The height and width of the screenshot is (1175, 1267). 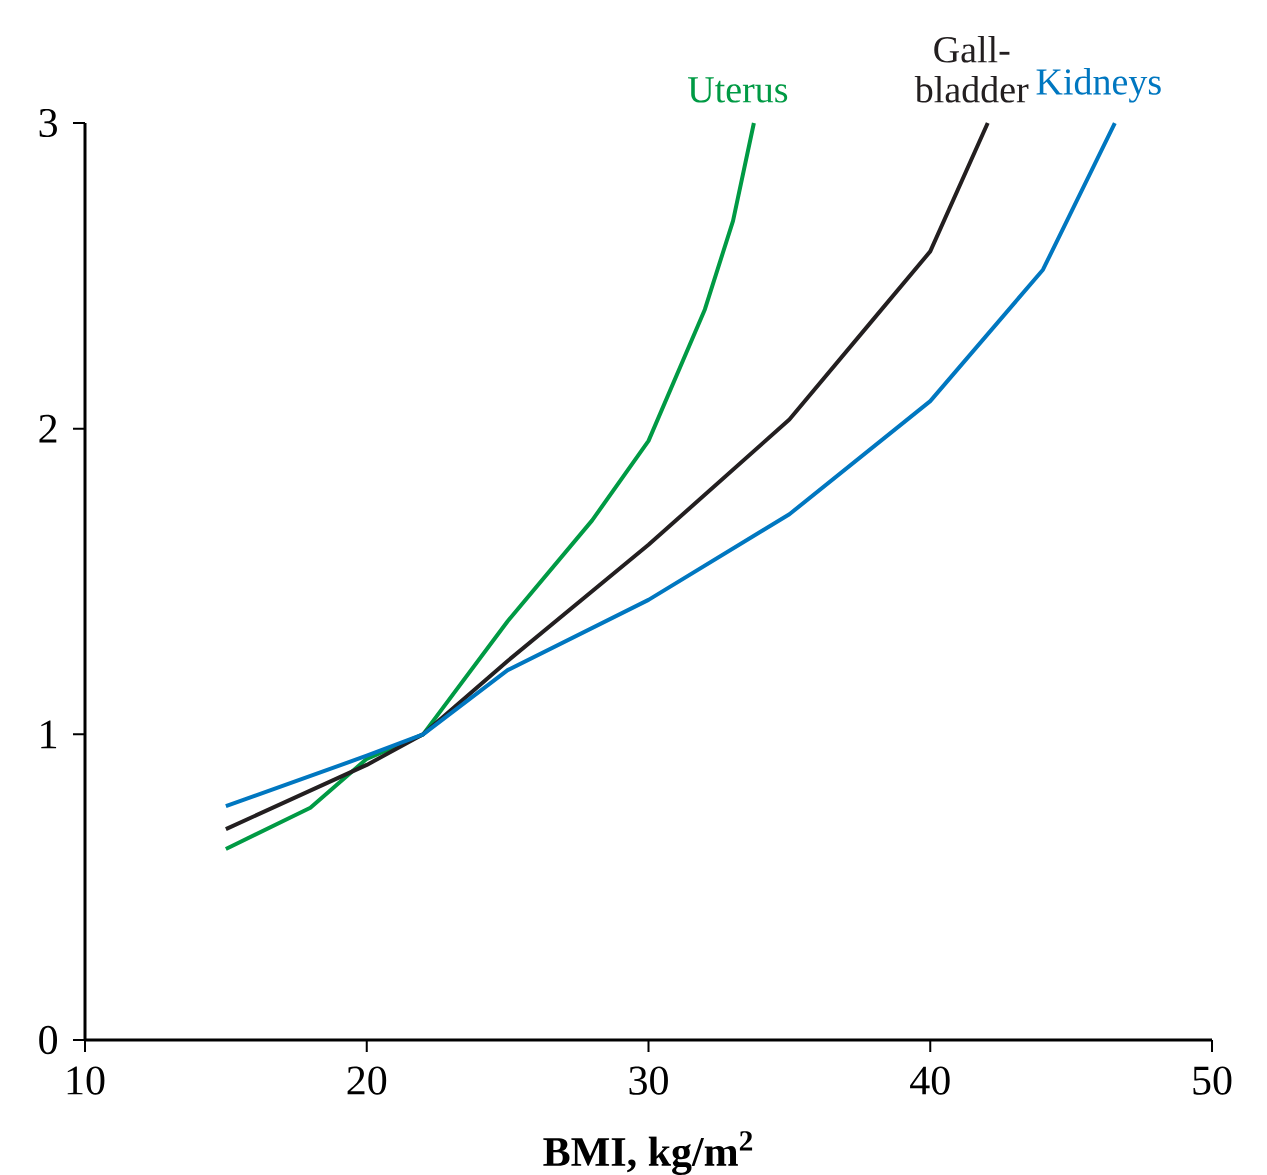 I want to click on x-tick-label: 10, so click(x=86, y=1080).